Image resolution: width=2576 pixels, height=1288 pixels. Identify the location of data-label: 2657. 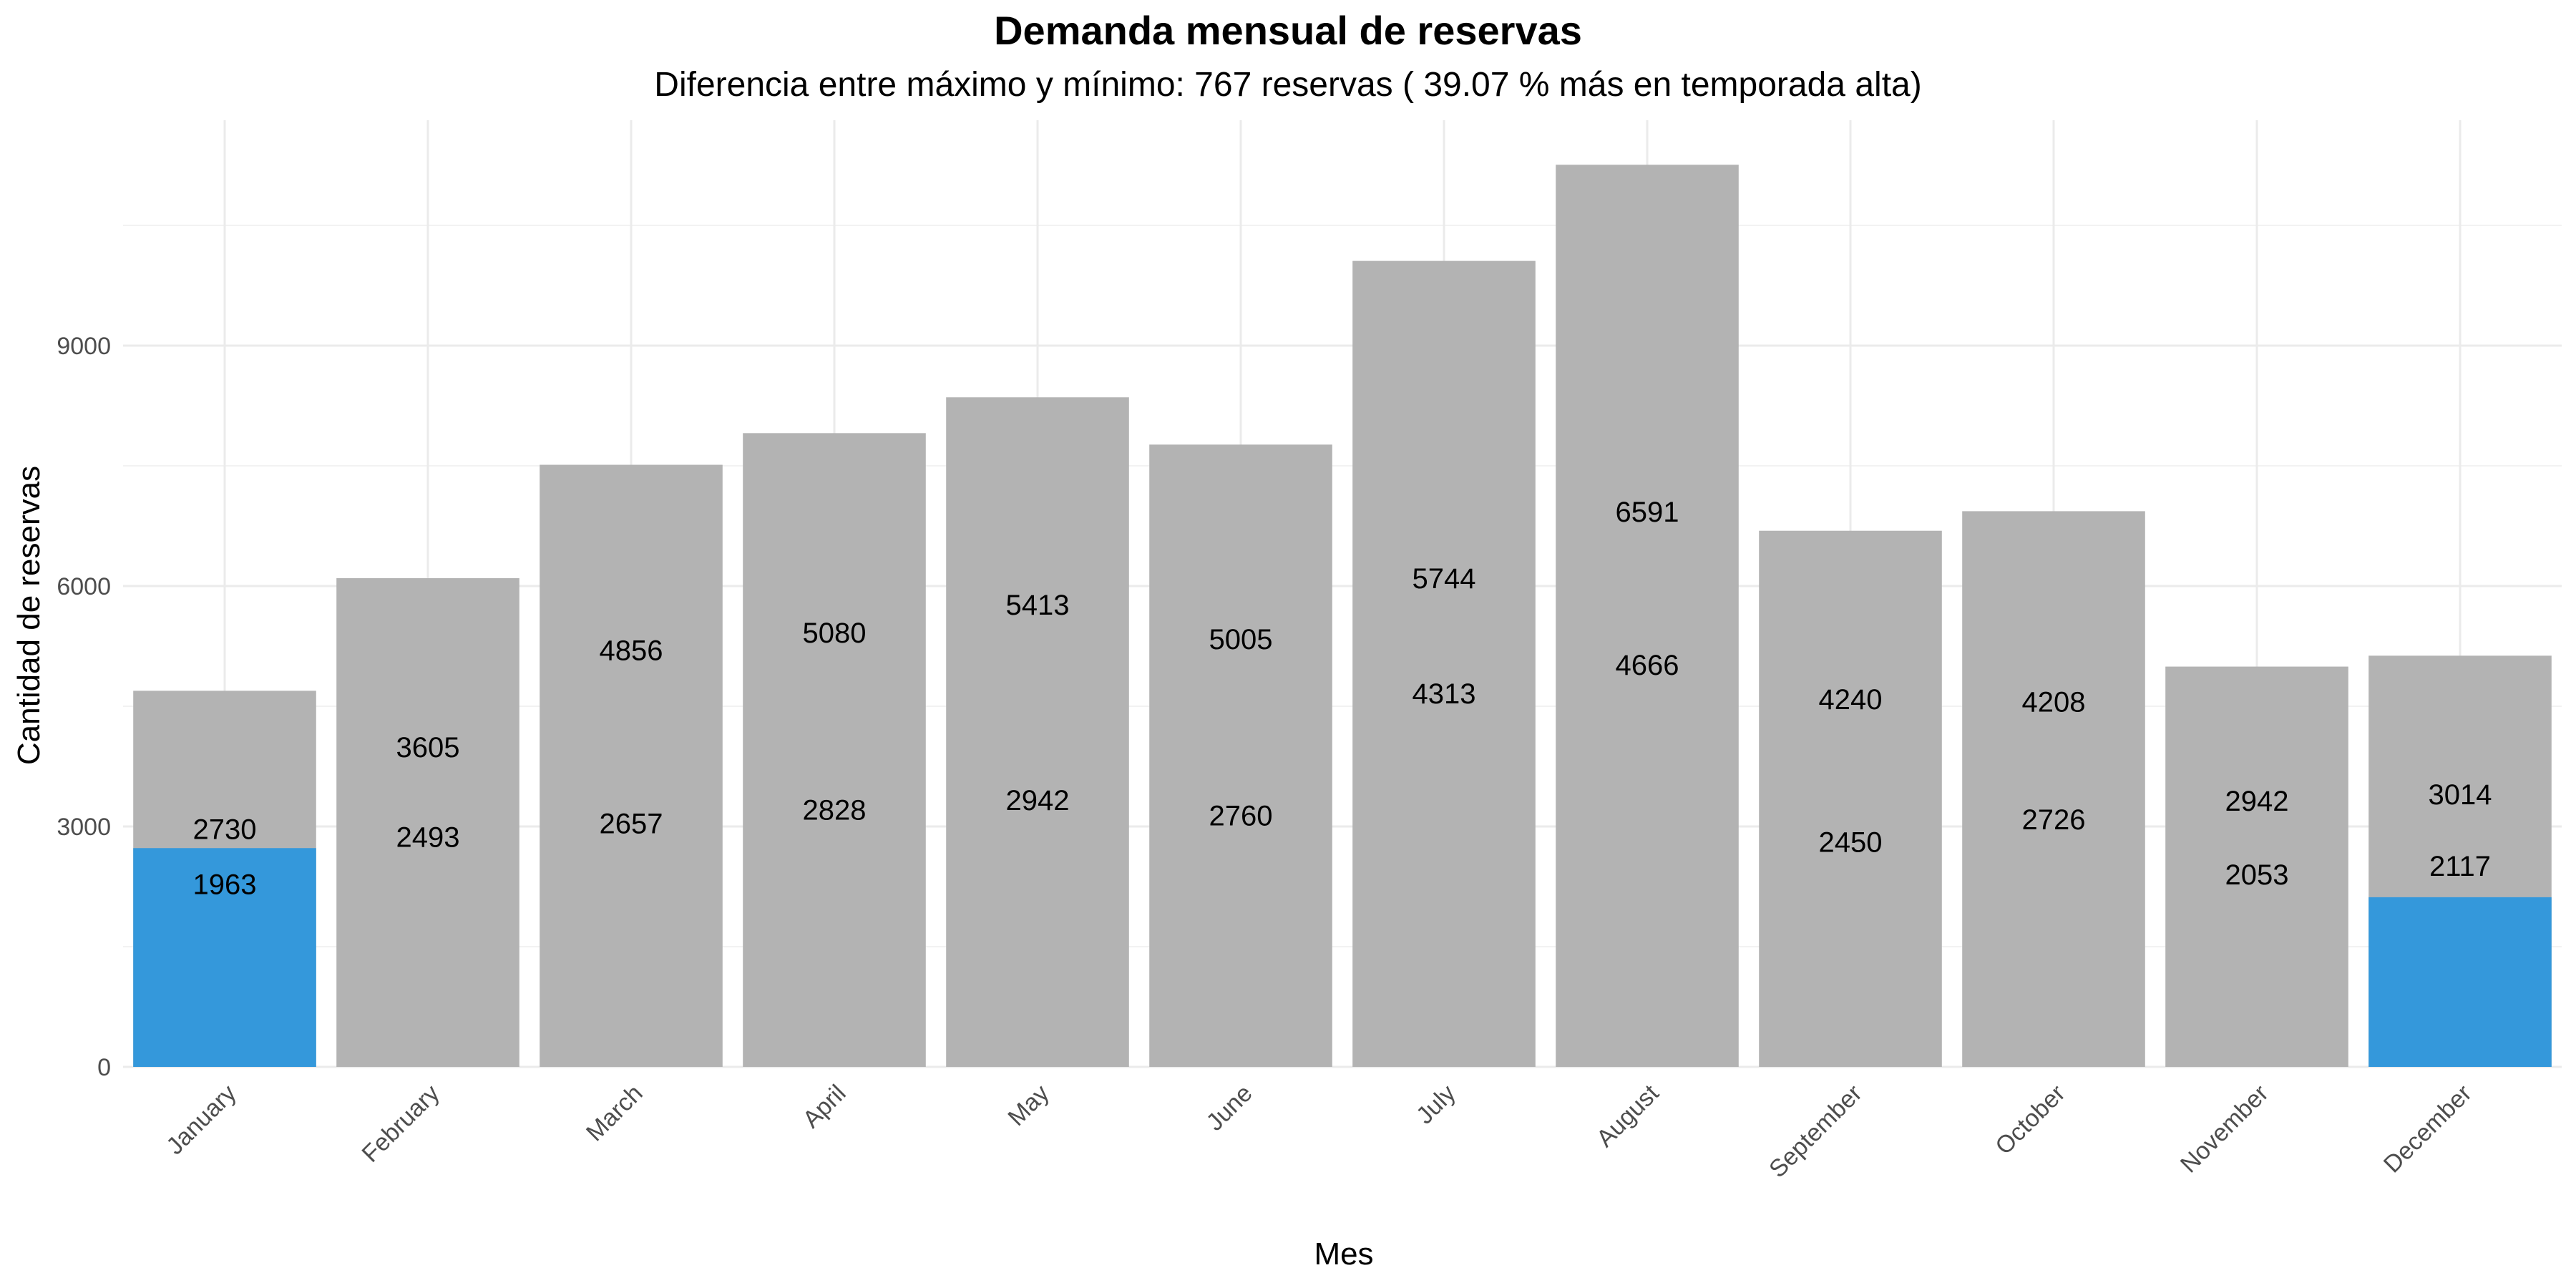
(631, 824).